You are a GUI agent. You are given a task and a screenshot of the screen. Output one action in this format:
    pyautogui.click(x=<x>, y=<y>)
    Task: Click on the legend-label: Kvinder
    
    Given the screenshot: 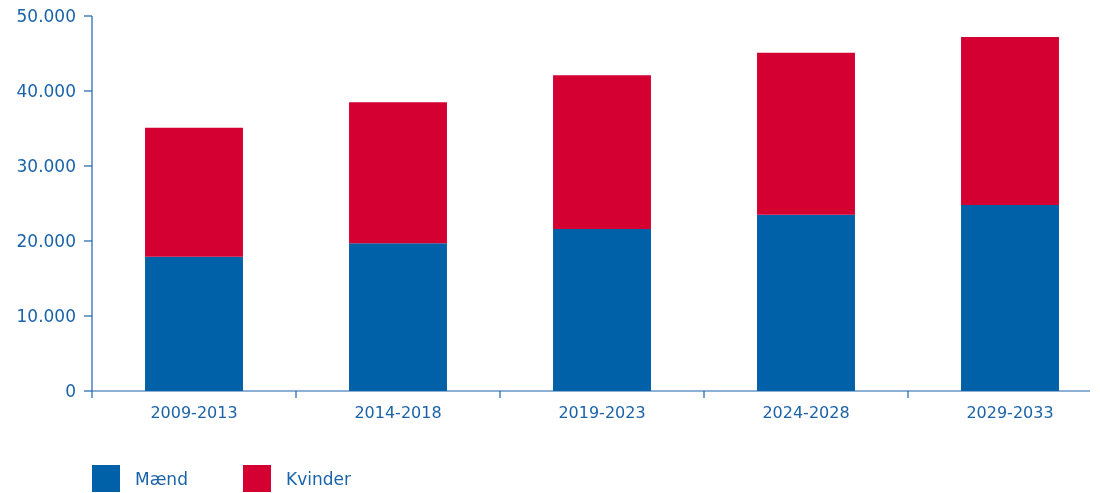 What is the action you would take?
    pyautogui.click(x=318, y=479)
    